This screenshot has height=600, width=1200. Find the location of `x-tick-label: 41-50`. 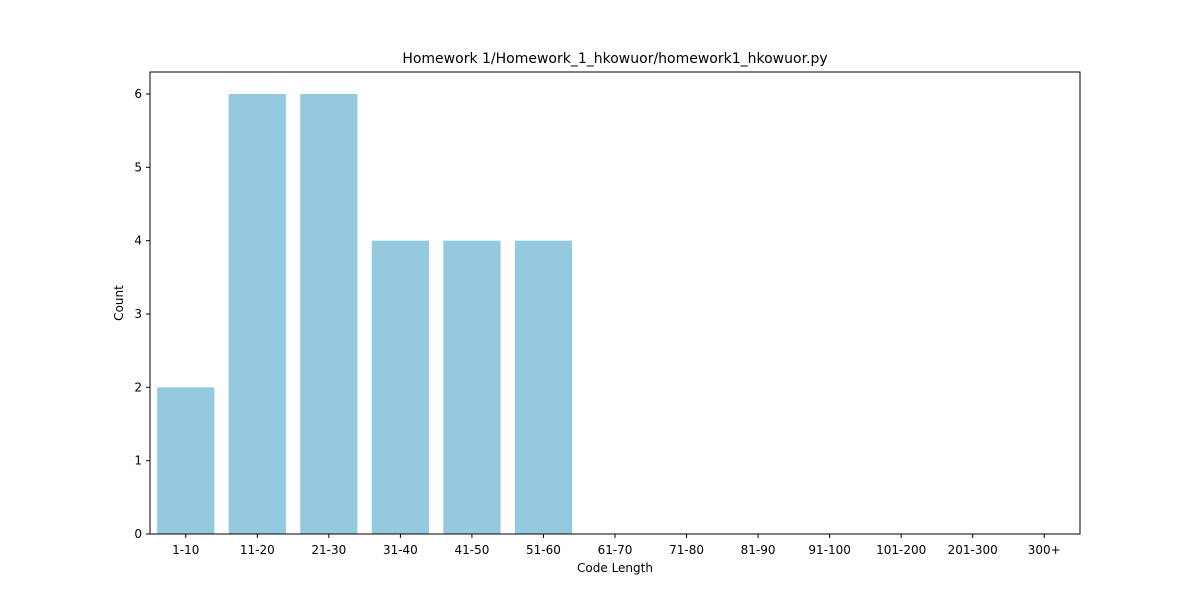

x-tick-label: 41-50 is located at coordinates (471, 550).